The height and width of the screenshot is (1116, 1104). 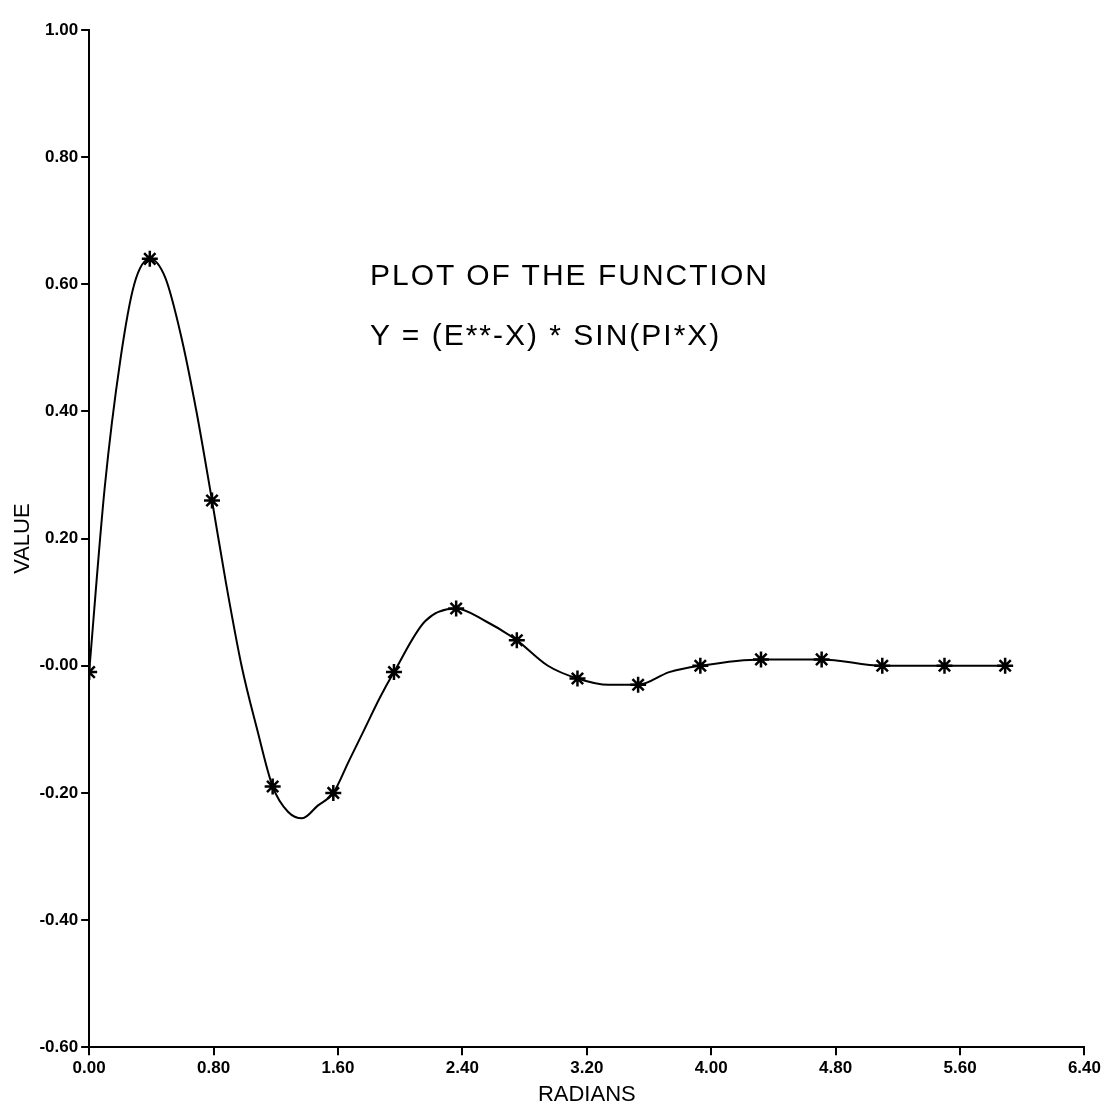 What do you see at coordinates (569, 275) in the screenshot?
I see `text: PLOT OF THE FUNCTION` at bounding box center [569, 275].